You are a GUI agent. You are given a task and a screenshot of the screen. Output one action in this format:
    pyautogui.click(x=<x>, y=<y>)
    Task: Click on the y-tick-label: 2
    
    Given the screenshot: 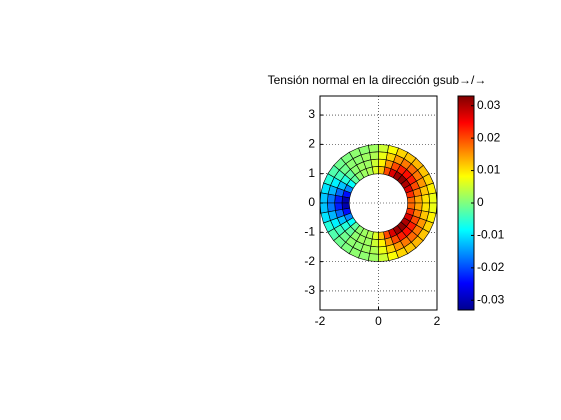 What is the action you would take?
    pyautogui.click(x=311, y=144)
    